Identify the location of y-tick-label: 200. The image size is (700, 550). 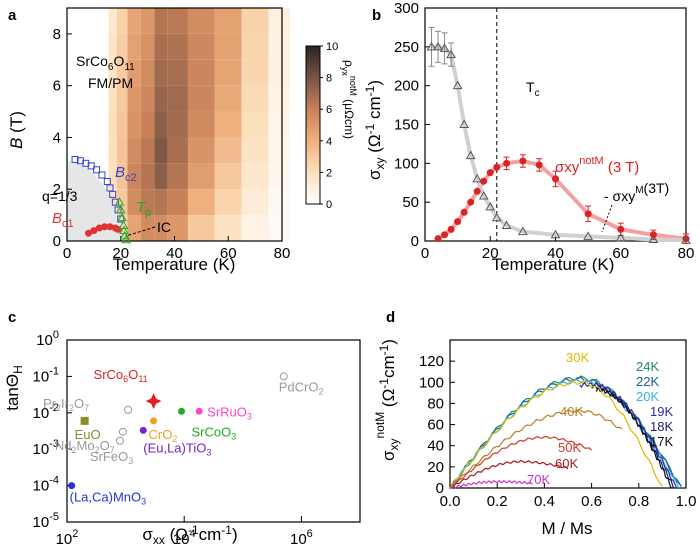
(406, 86).